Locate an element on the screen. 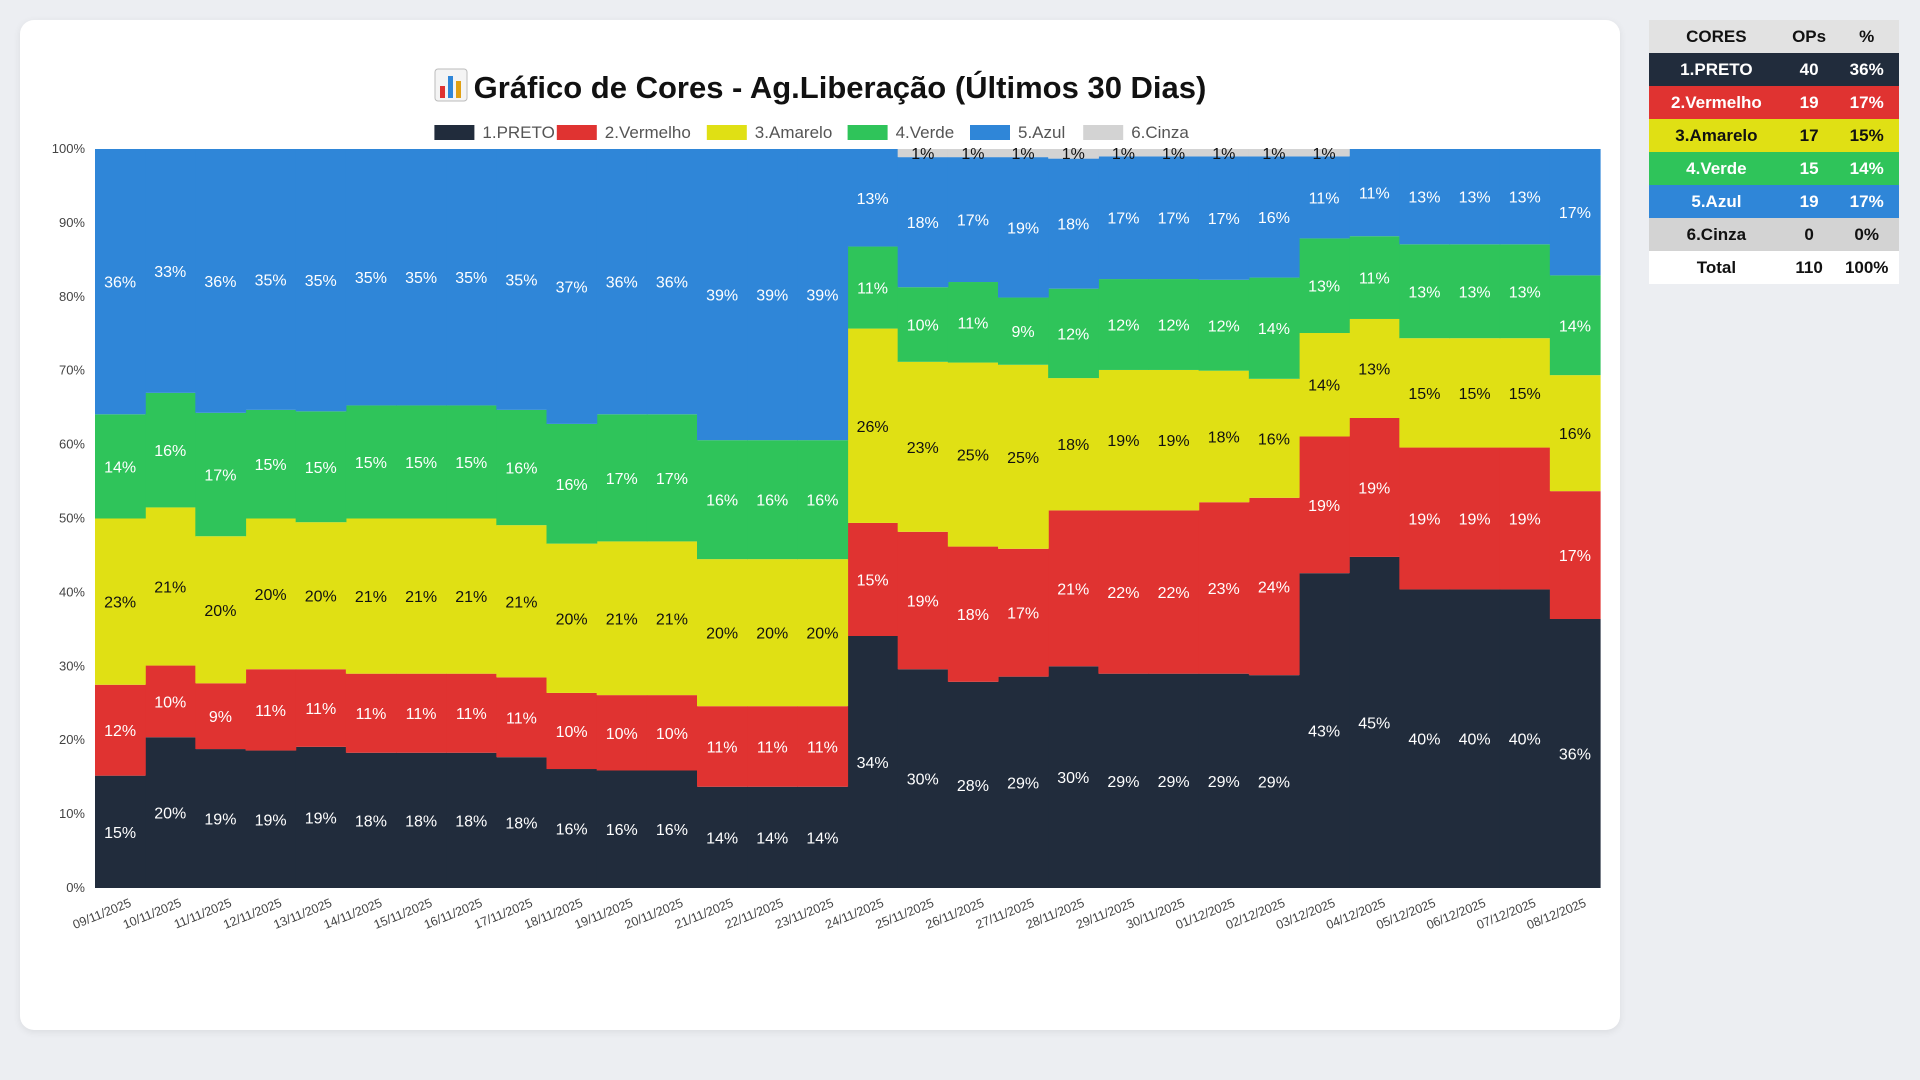  data-label: 21% is located at coordinates (170, 587).